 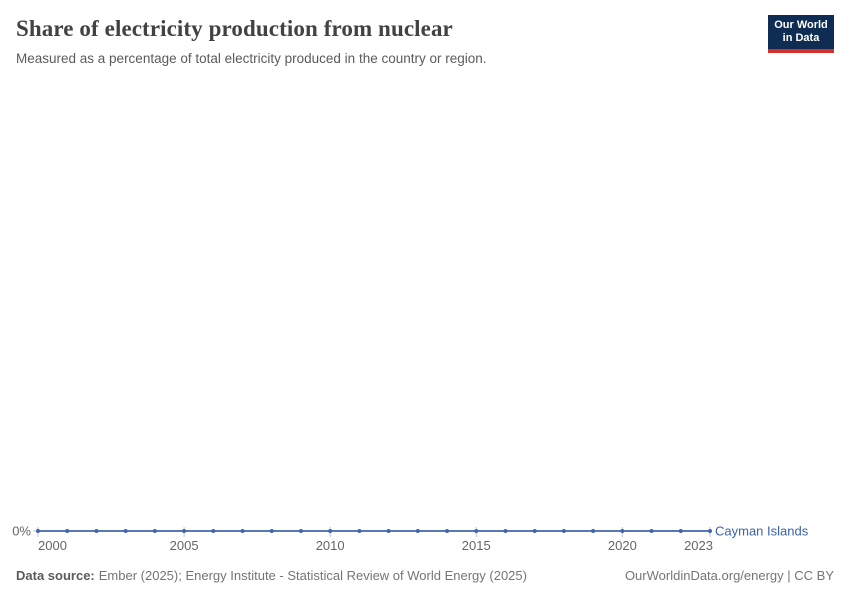 I want to click on owid-logo-line1: Our World, so click(x=801, y=25).